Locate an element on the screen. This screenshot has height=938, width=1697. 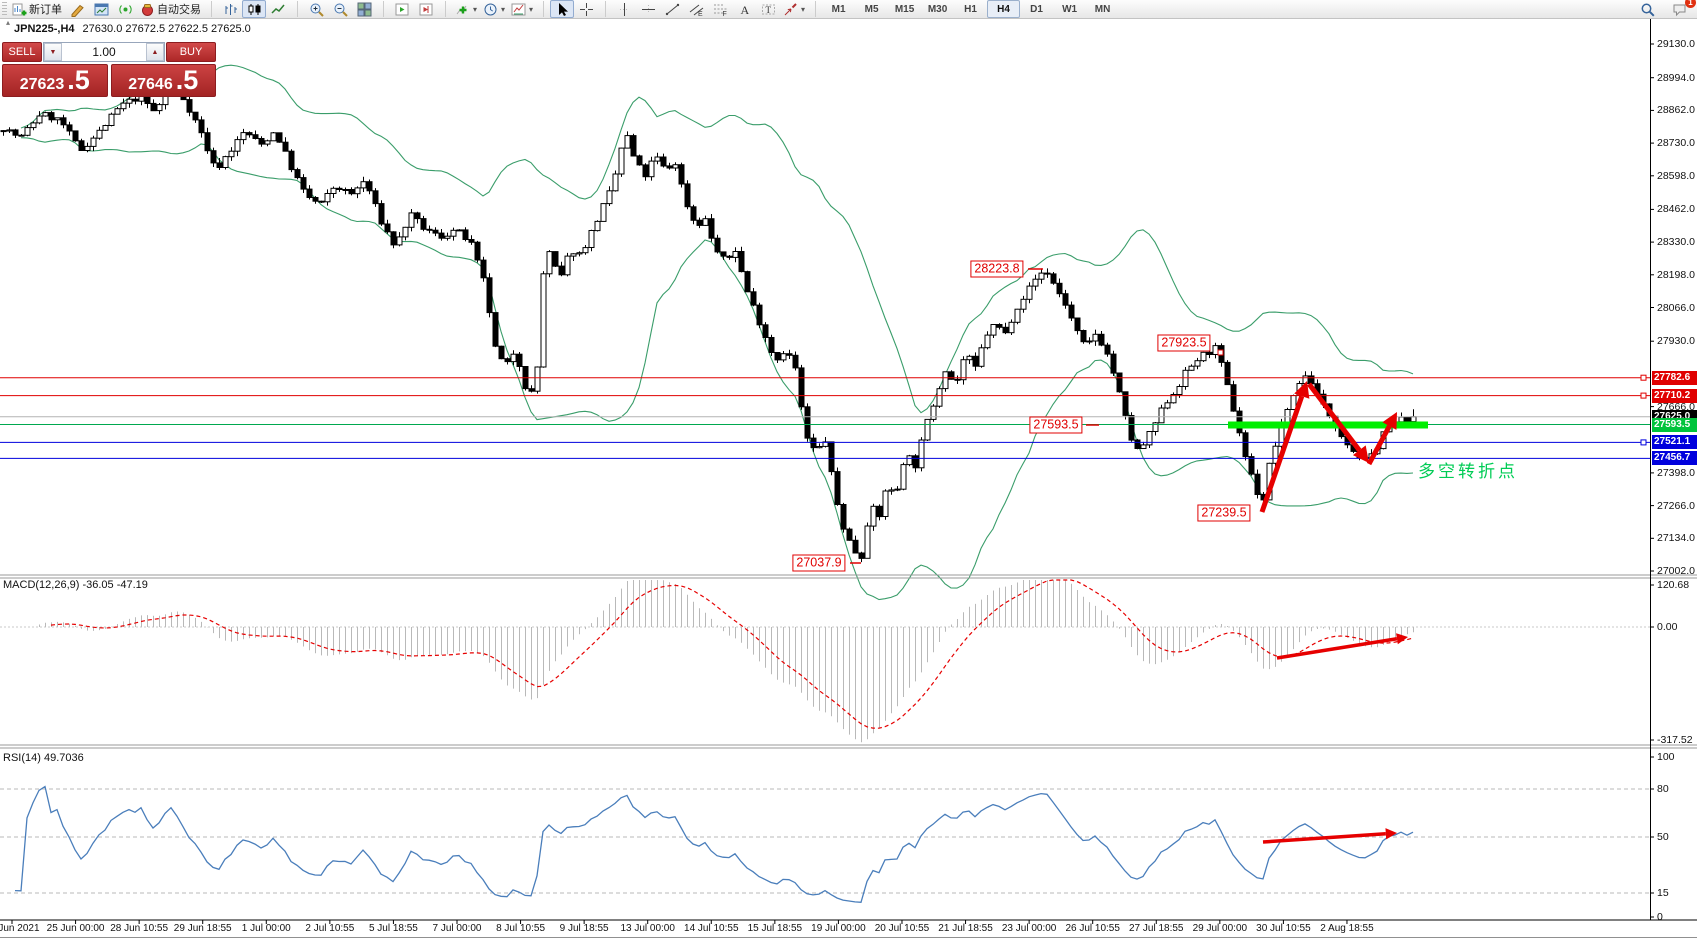
templates-icon is located at coordinates (518, 9).